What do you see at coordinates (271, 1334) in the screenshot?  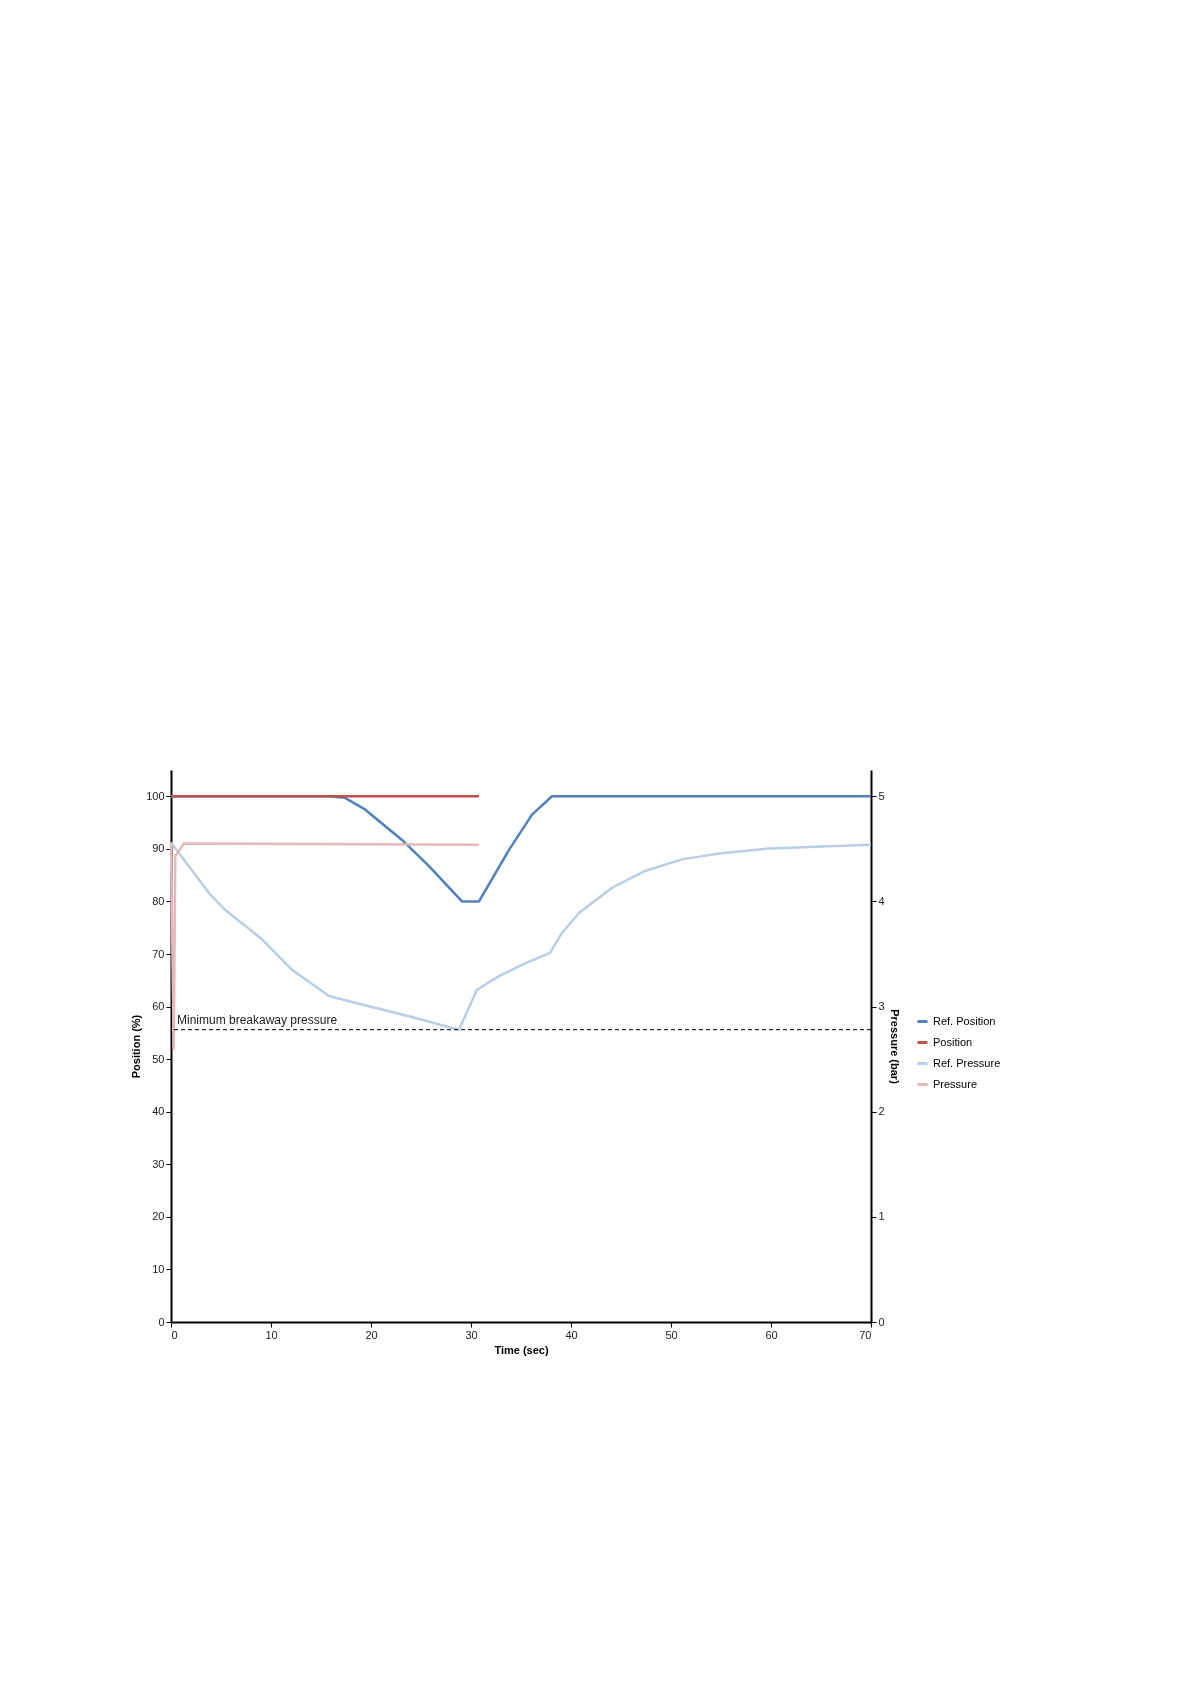 I see `x-tick-label: 10` at bounding box center [271, 1334].